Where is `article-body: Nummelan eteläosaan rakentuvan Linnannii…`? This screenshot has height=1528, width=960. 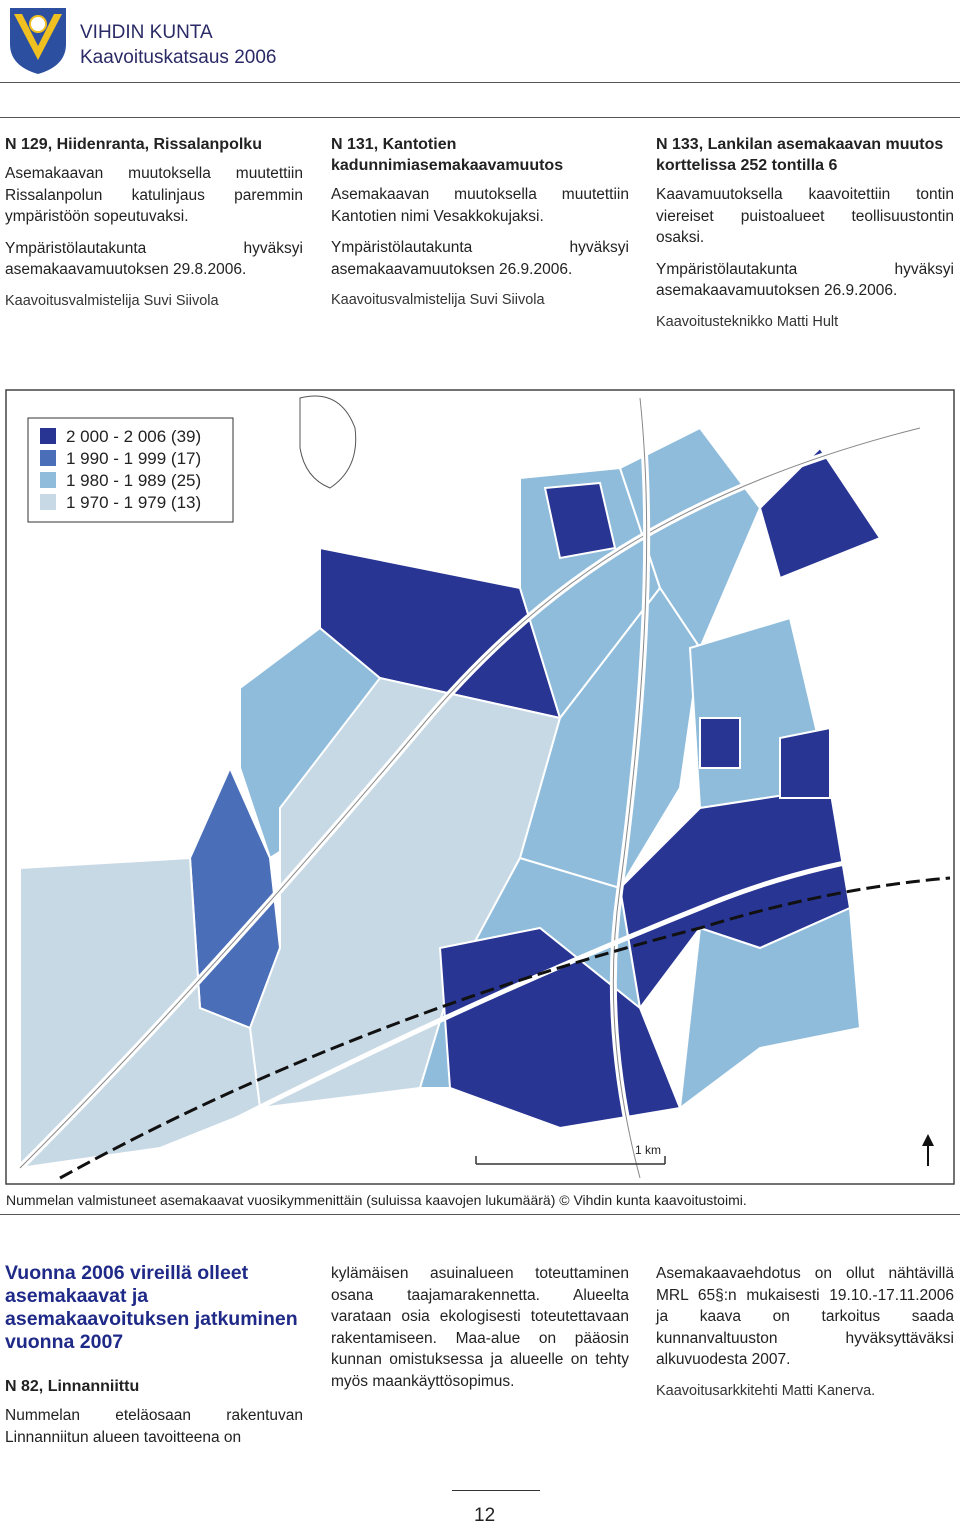
article-body: Nummelan eteläosaan rakentuvan Linnannii… is located at coordinates (154, 1426).